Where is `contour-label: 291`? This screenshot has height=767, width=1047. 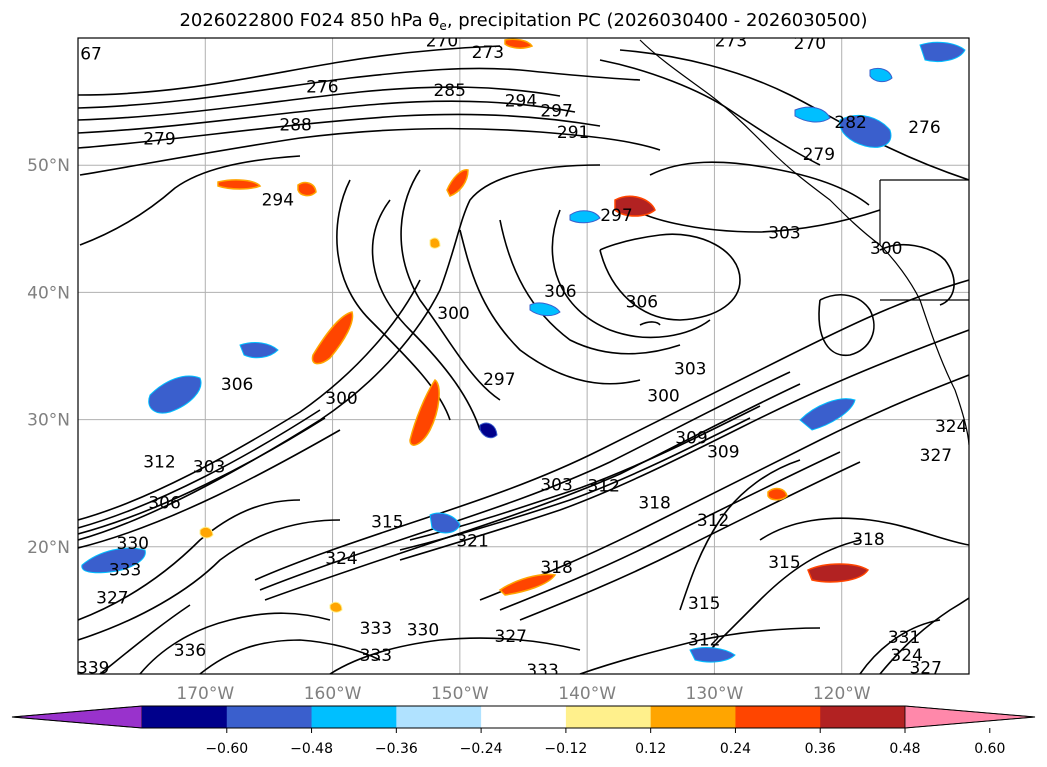
contour-label: 291 is located at coordinates (573, 133).